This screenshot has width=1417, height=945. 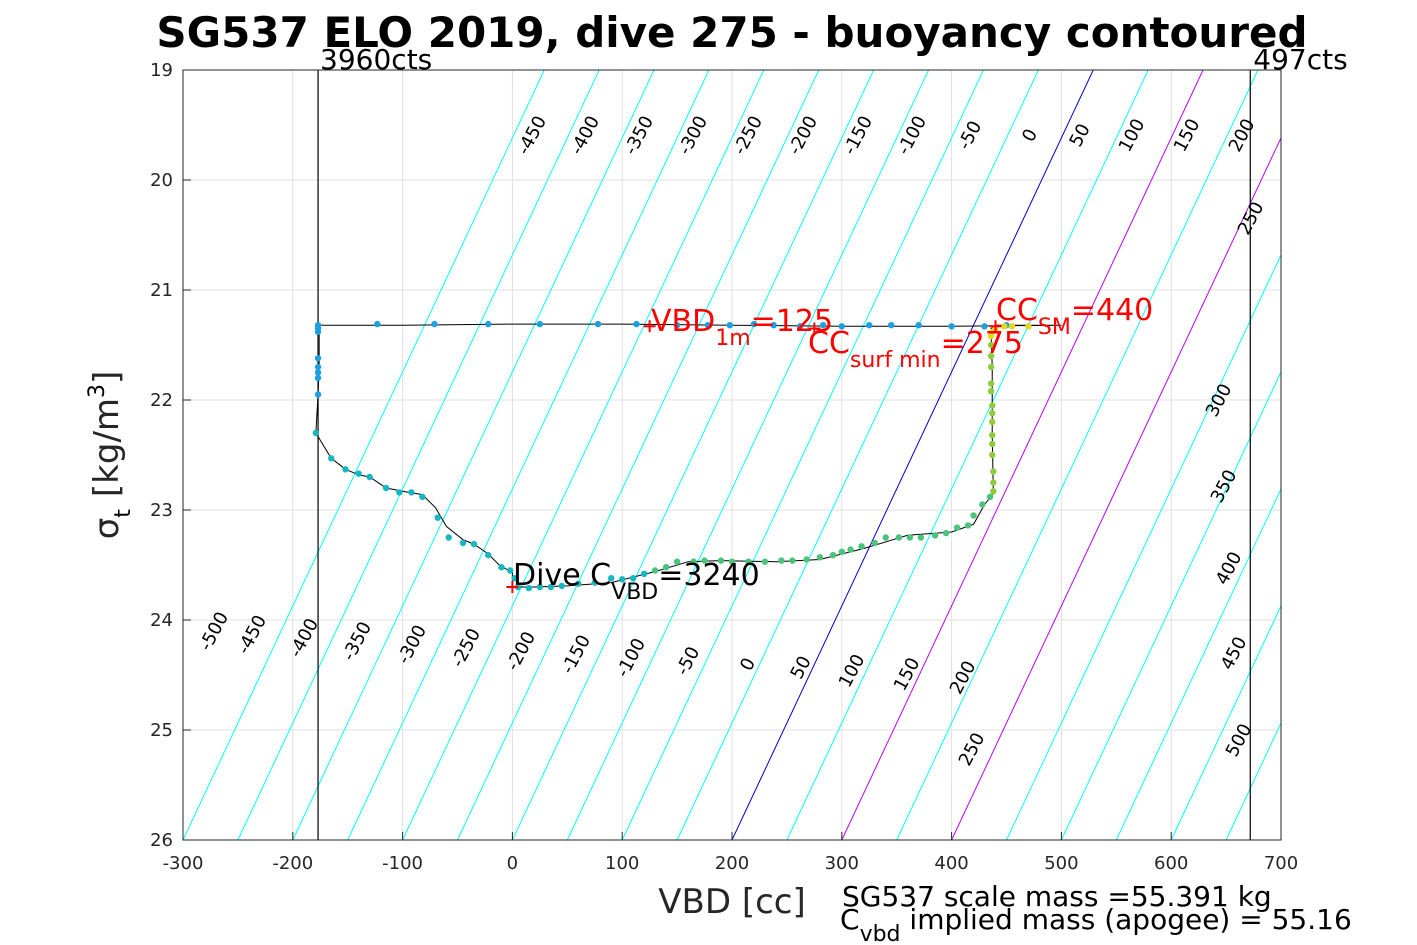 I want to click on dive-cvbd-sub: VBD, so click(x=634, y=592).